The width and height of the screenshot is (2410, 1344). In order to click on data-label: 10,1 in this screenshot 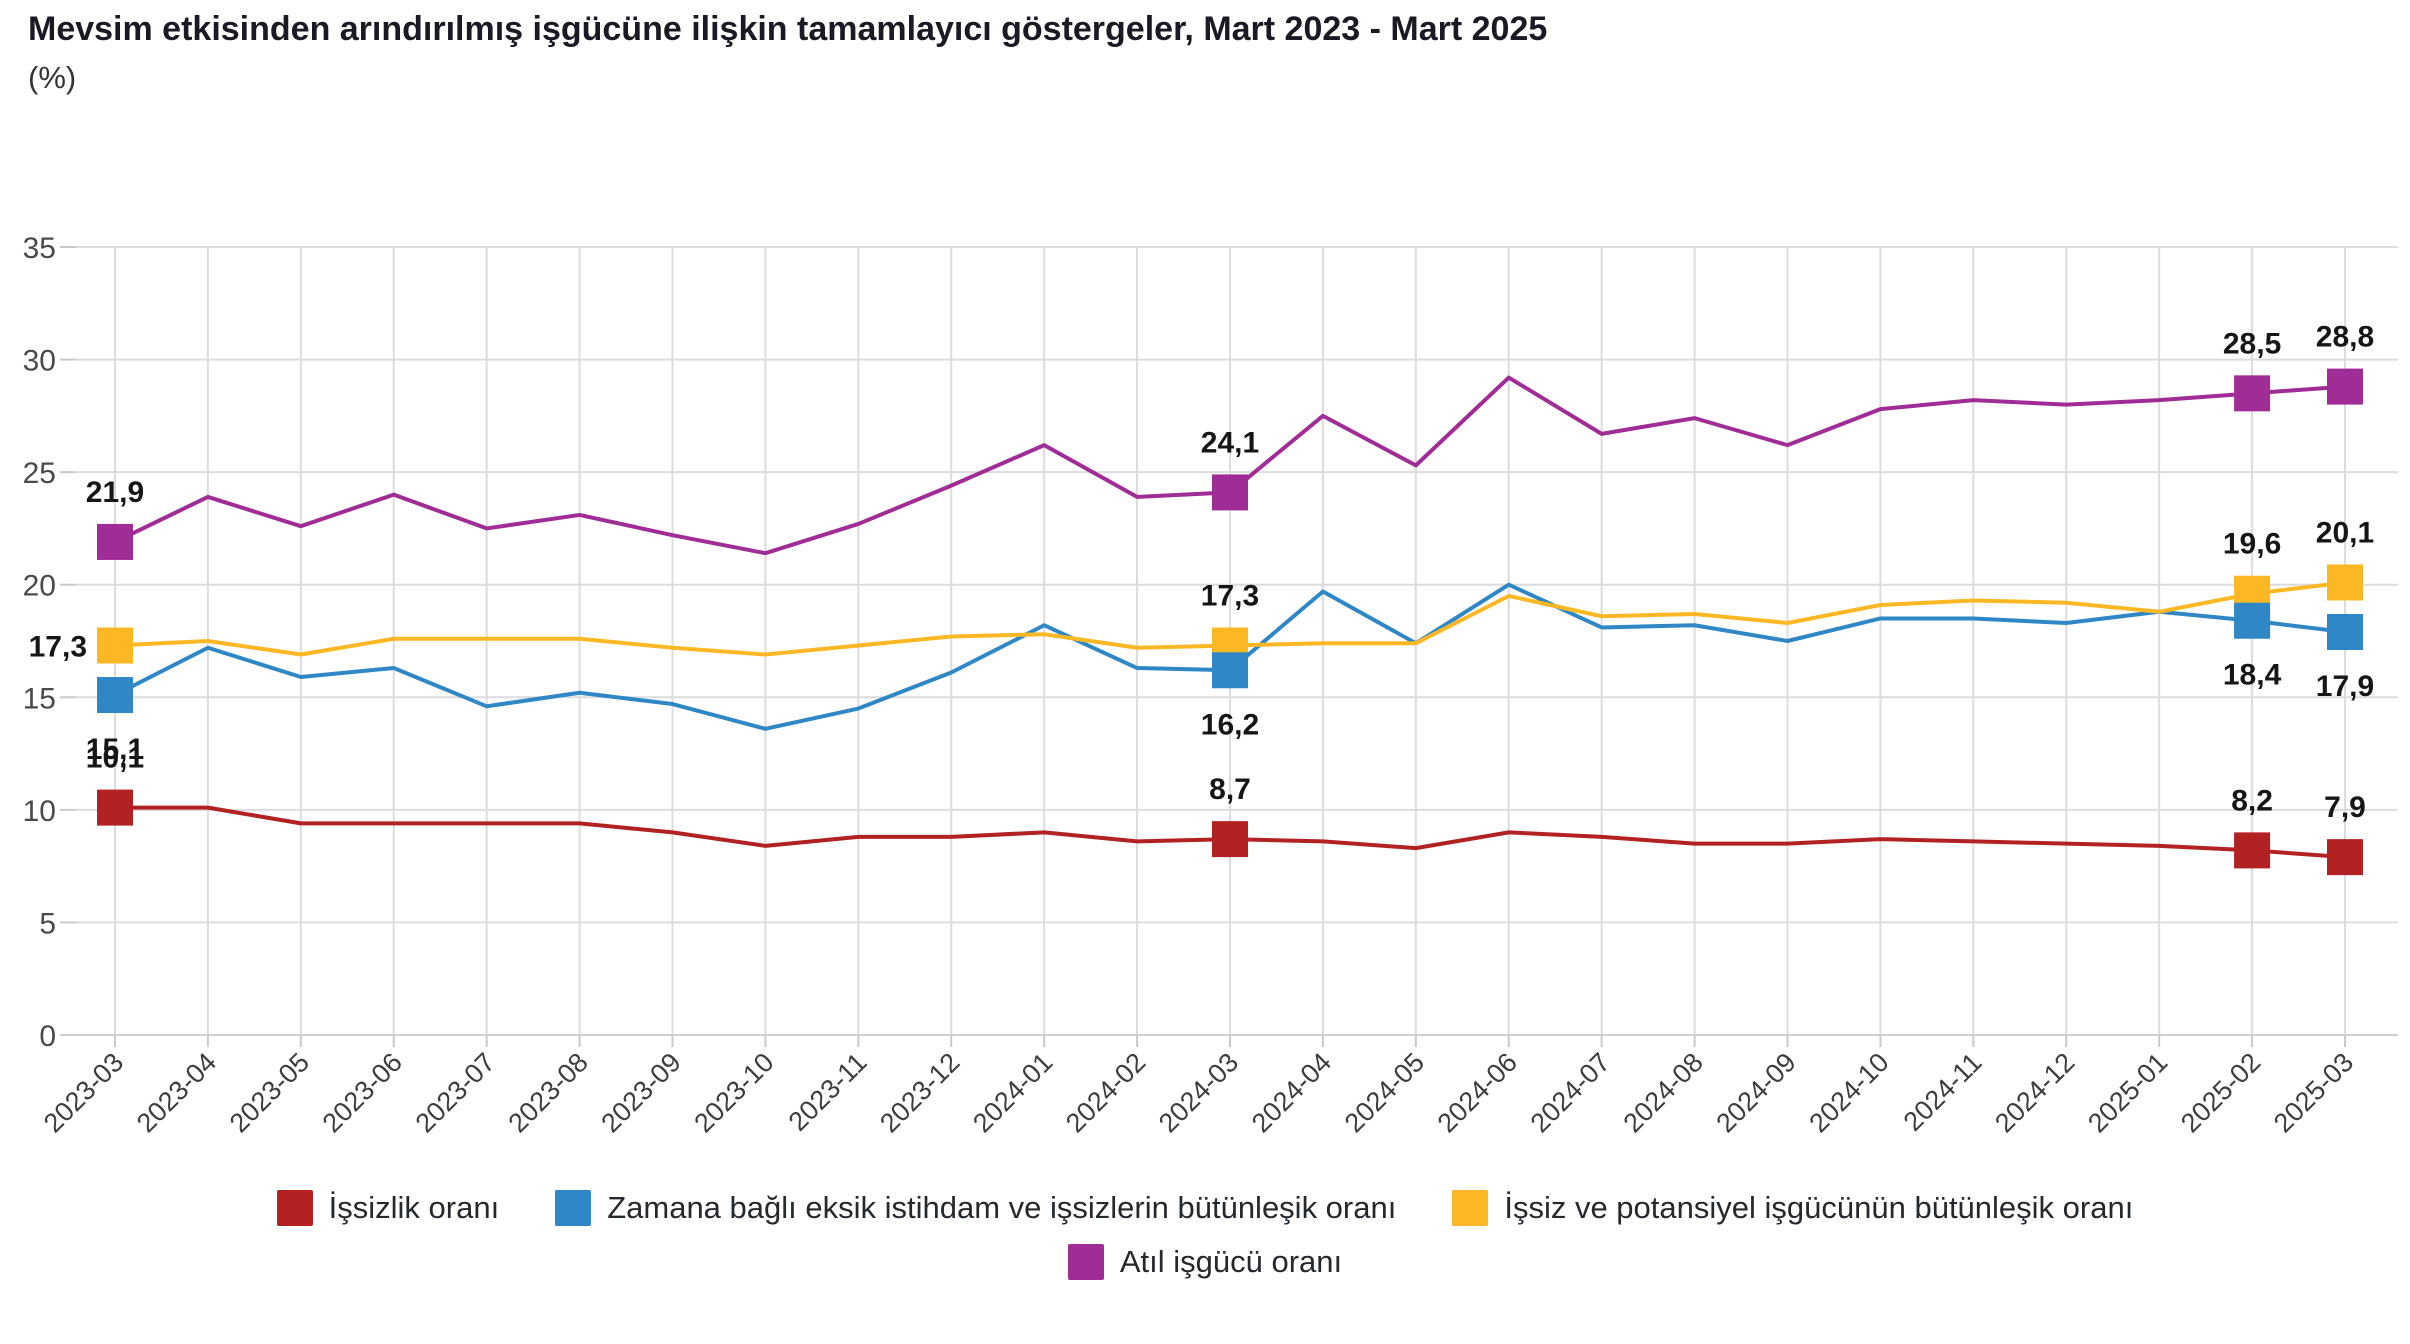, I will do `click(115, 758)`.